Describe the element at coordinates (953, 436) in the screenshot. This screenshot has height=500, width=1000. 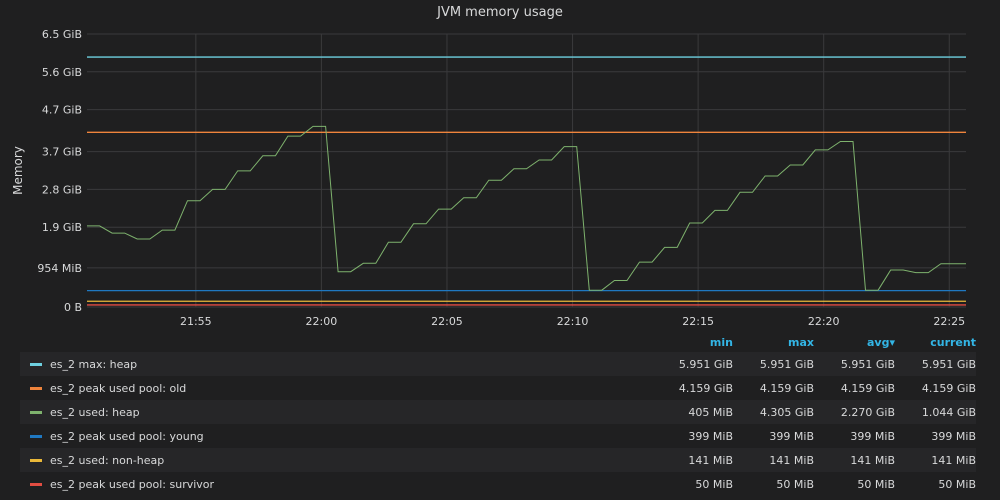
I see `legend-current-value: 399 MiB` at that location.